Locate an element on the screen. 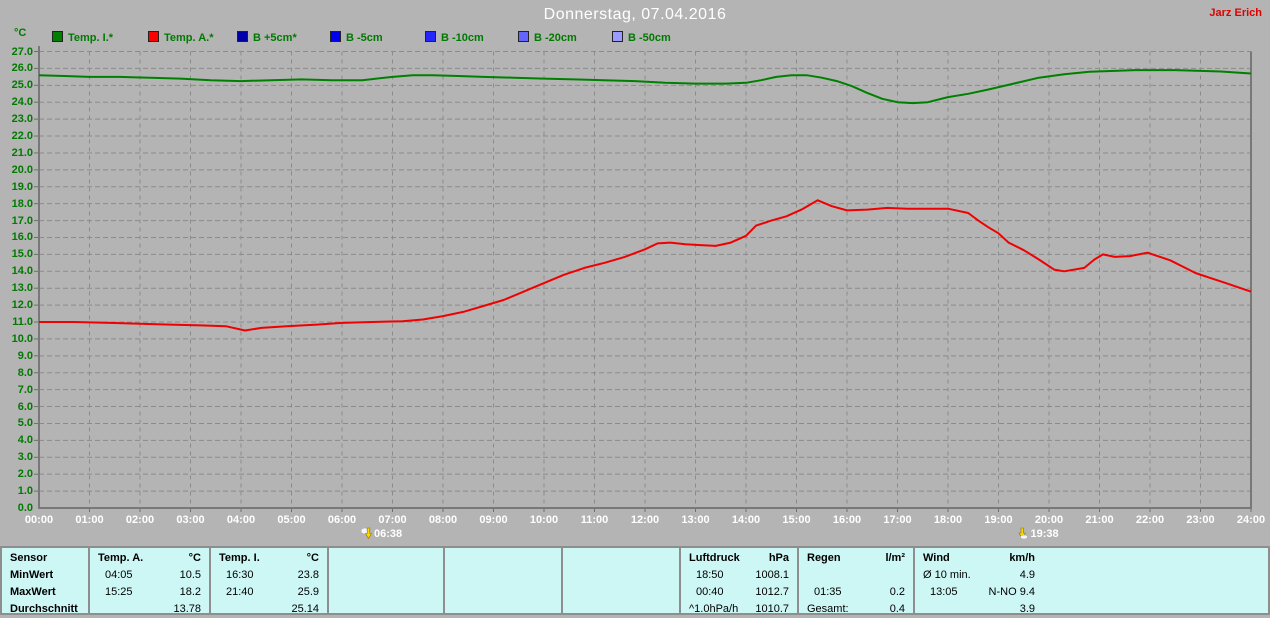  wind-column: Wind km/h Ø 10 min. 4.9 13:05 N-NO 9.4 3.9 is located at coordinates (1091, 581).